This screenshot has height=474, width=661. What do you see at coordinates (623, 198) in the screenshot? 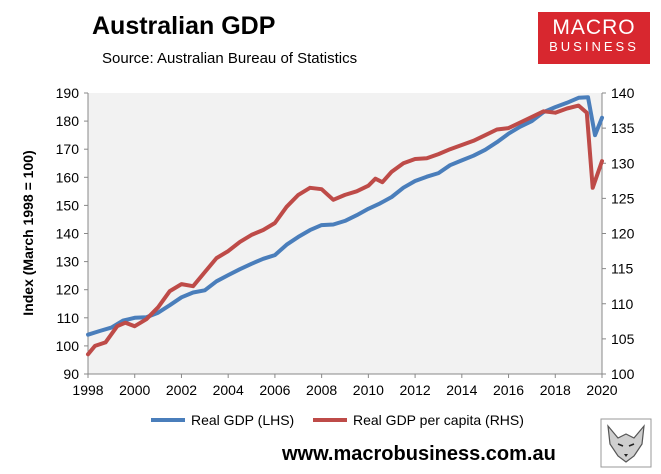
I see `y2-tick-label: 125` at bounding box center [623, 198].